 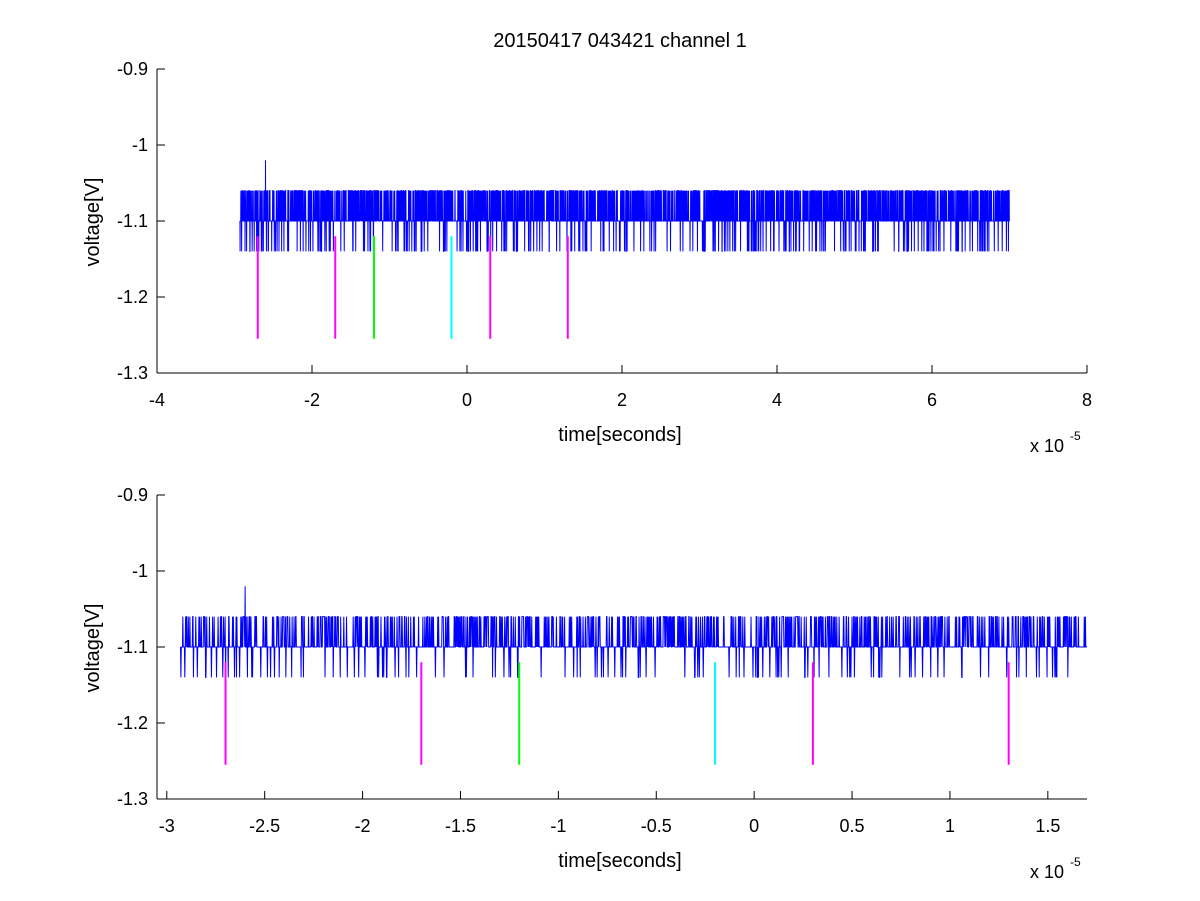 I want to click on bottom-x-tick-label: 0, so click(x=754, y=826).